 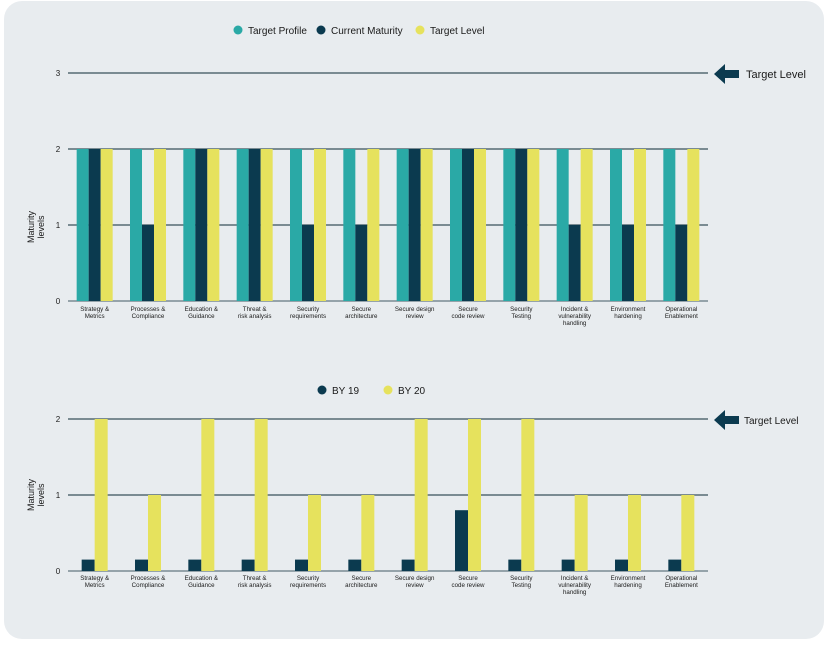 I want to click on legend-label-0: Target Profile, so click(x=277, y=31).